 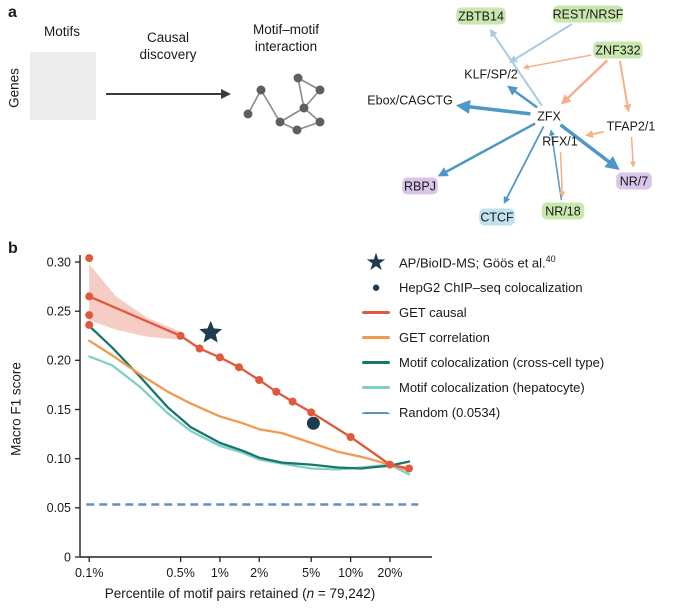 I want to click on legend-item-motif-colocalization-cross-cell-type-: Motif colocalization (cross-cell type), so click(x=482, y=362).